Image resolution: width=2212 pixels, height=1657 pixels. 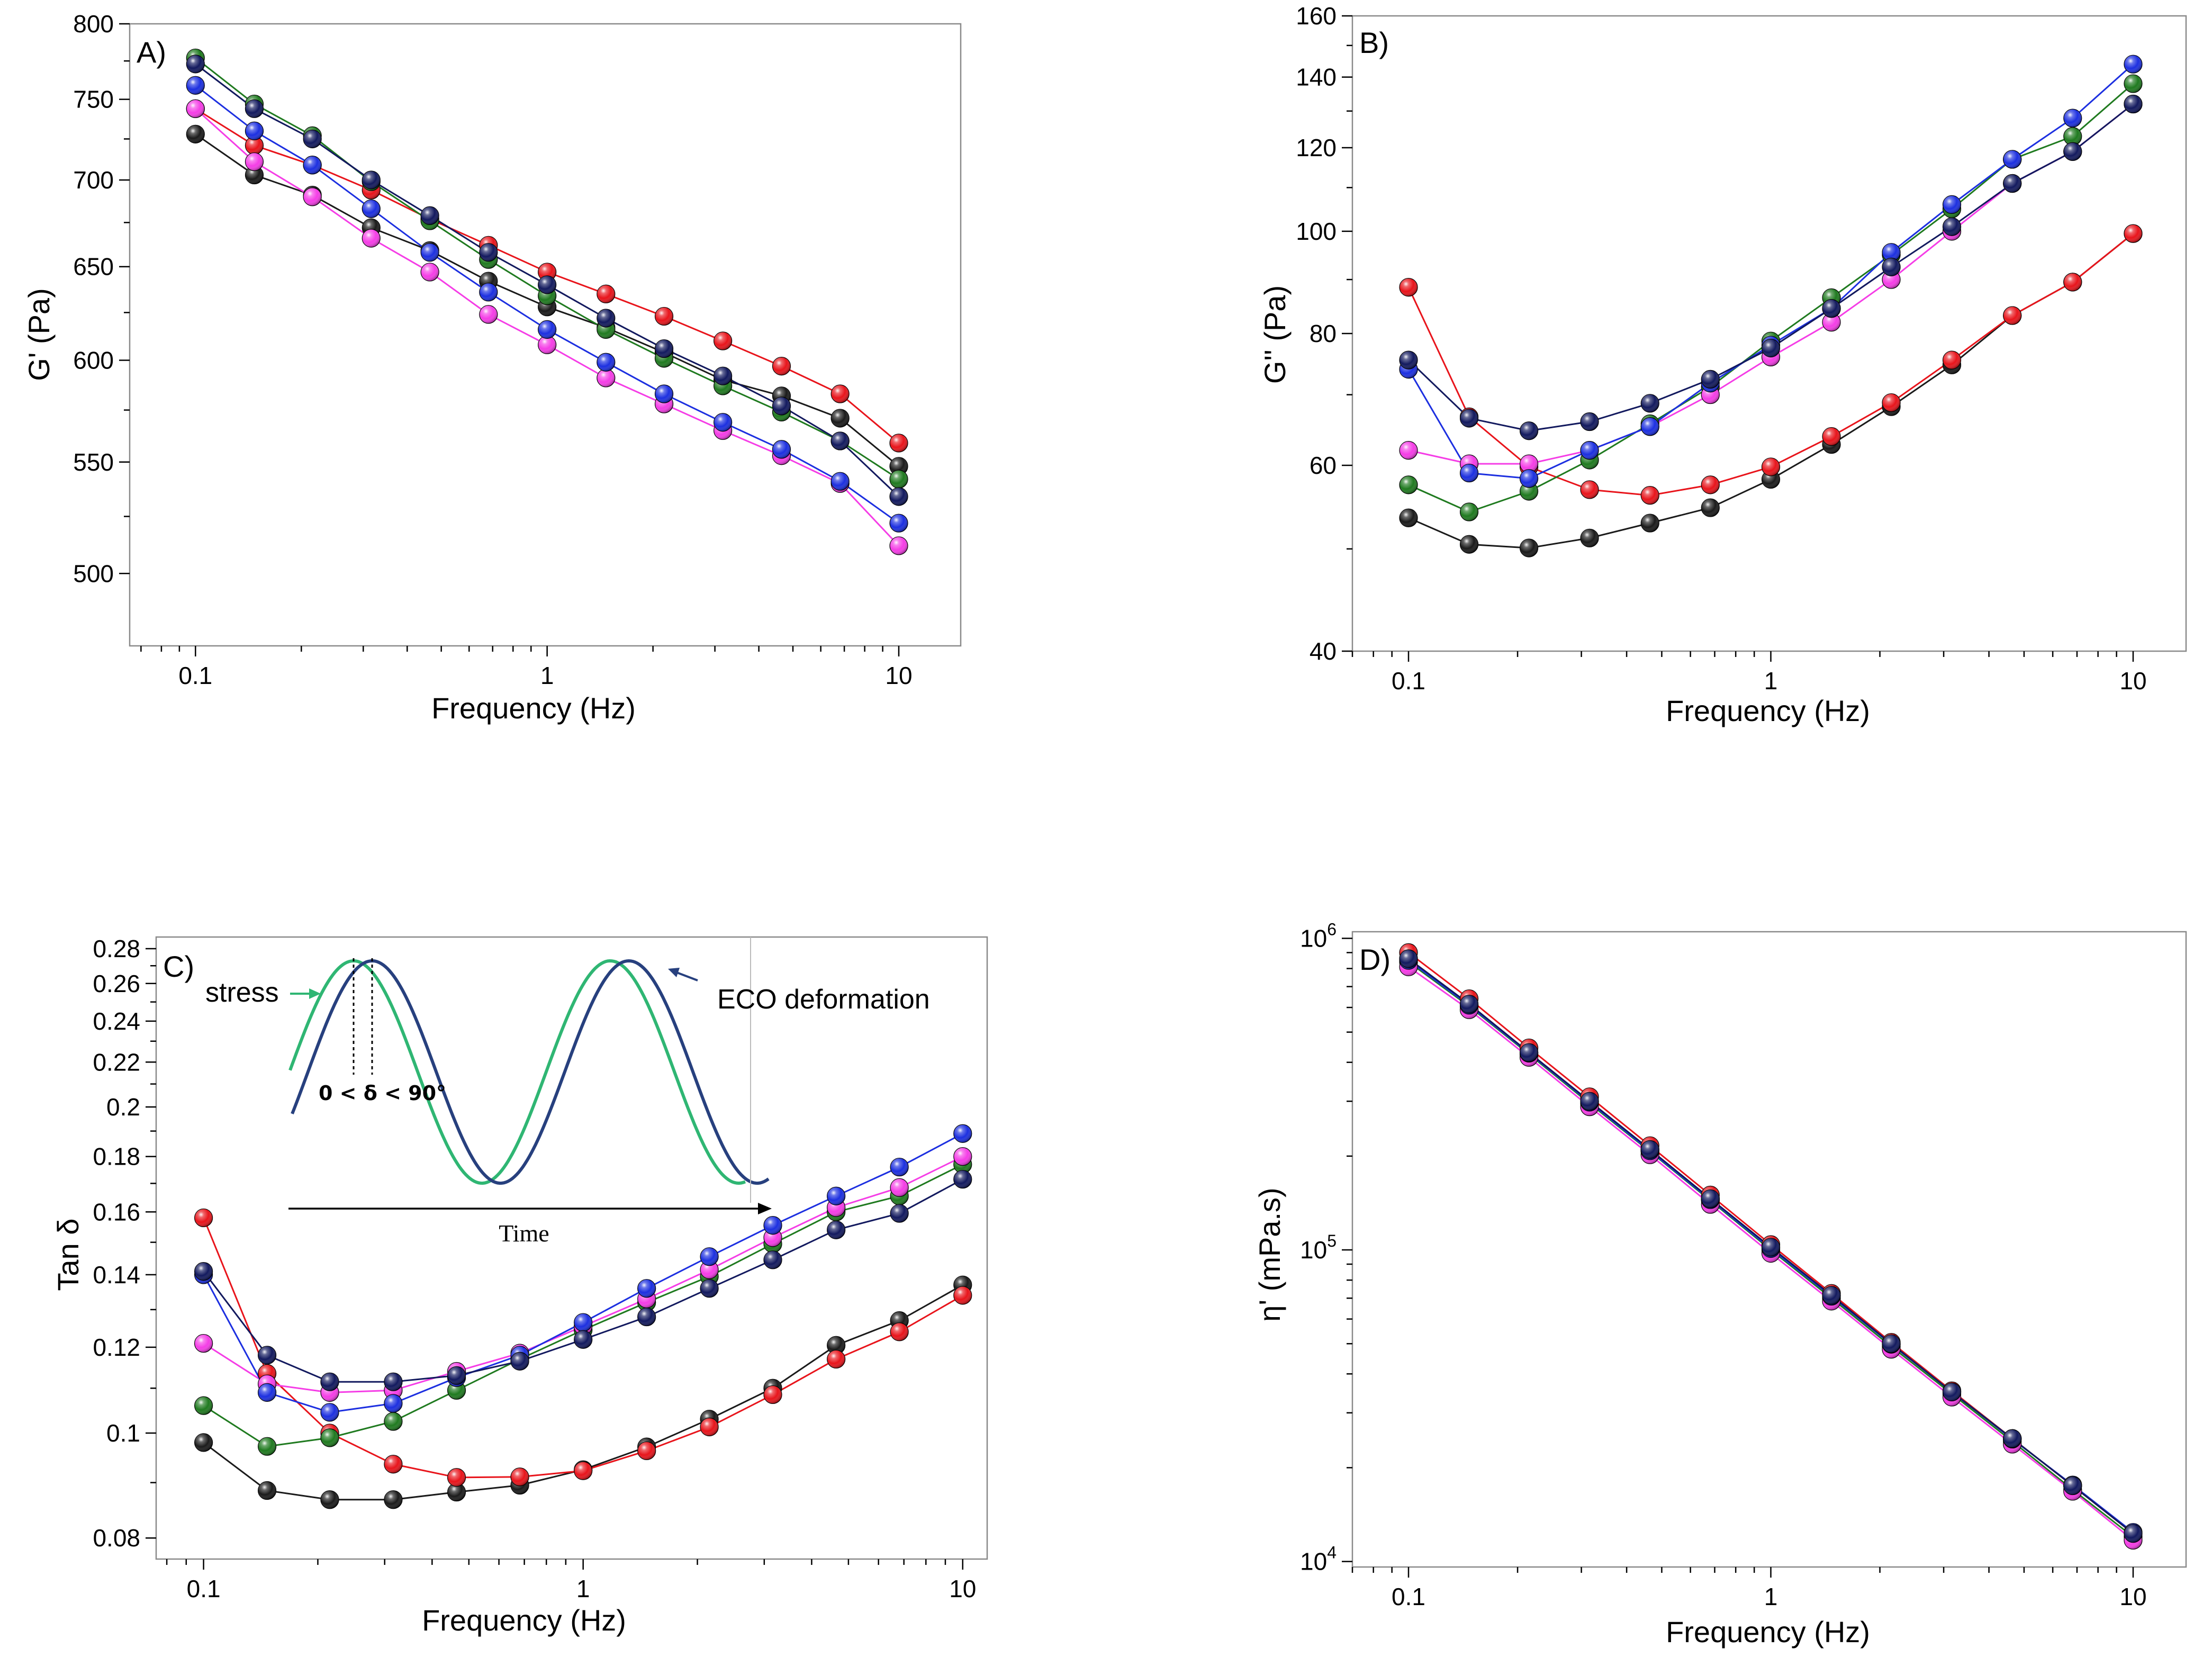 What do you see at coordinates (93, 360) in the screenshot?
I see `panel-a-y-tick-label: 600` at bounding box center [93, 360].